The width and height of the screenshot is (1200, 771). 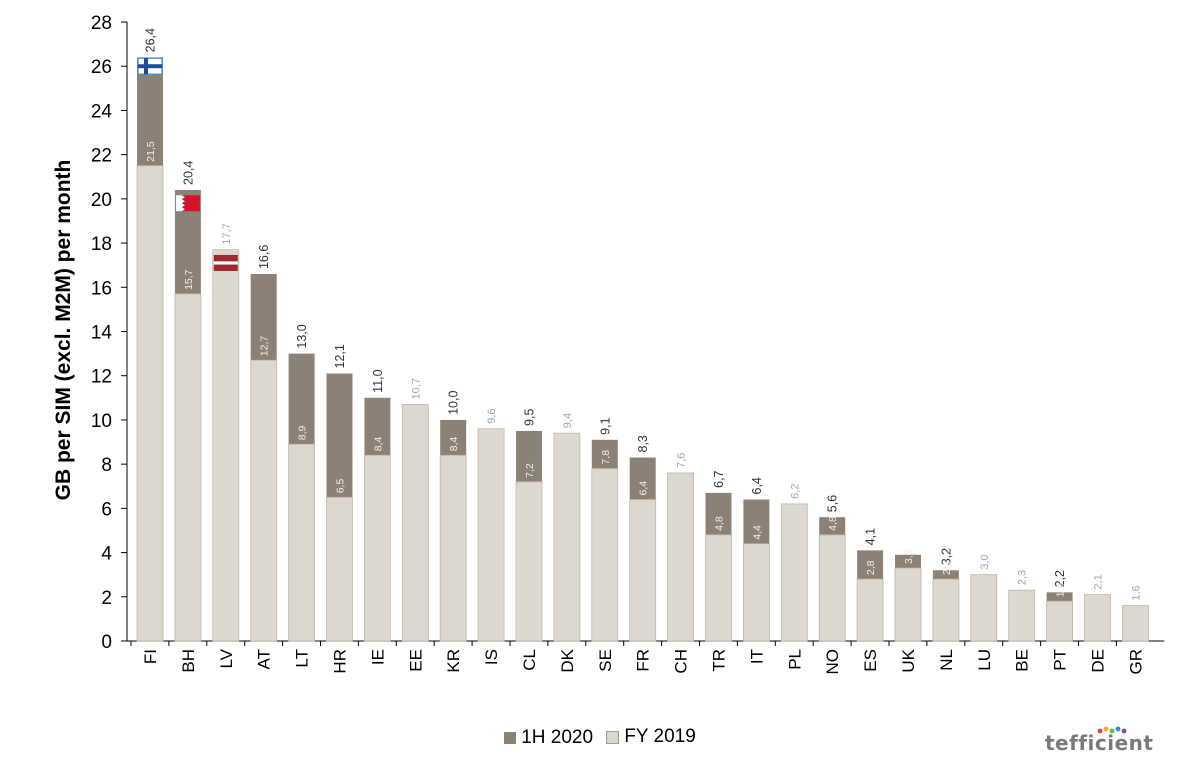 What do you see at coordinates (795, 491) in the screenshot?
I see `label-fy2019-PL: 6,2` at bounding box center [795, 491].